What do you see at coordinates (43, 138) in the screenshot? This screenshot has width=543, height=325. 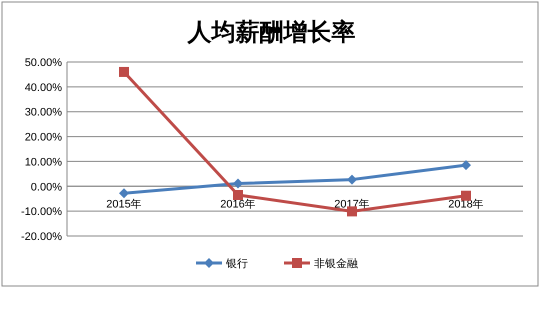 I see `y-tick-label: 20.00%` at bounding box center [43, 138].